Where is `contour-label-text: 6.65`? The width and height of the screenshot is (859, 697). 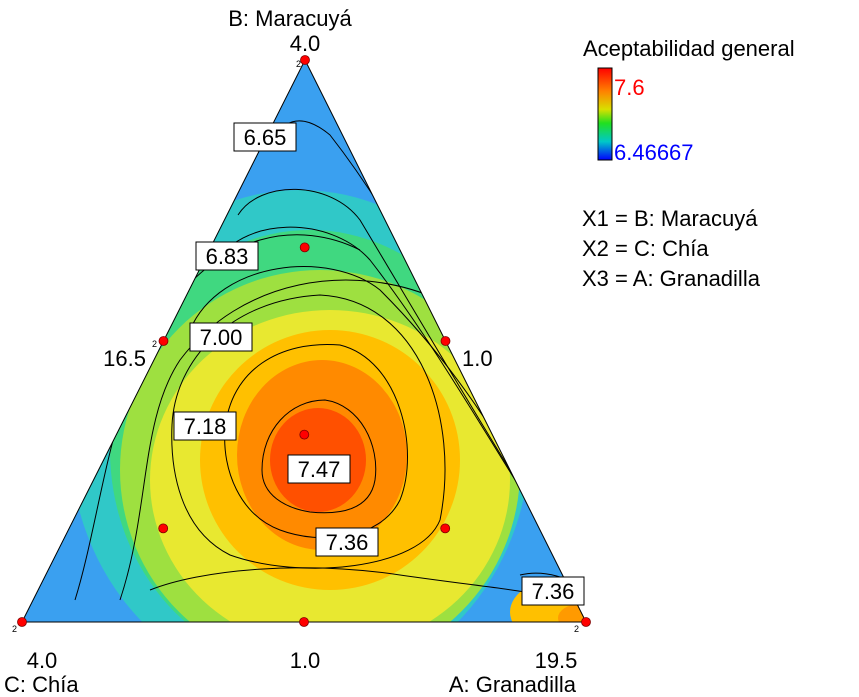 contour-label-text: 6.65 is located at coordinates (265, 137).